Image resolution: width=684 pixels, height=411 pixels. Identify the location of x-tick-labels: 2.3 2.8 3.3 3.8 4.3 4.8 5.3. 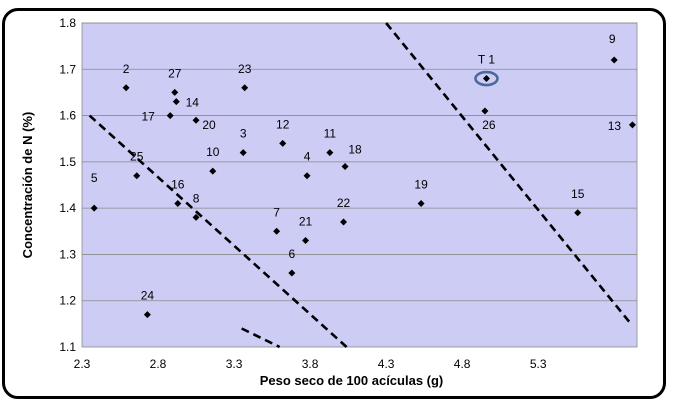
(310, 364).